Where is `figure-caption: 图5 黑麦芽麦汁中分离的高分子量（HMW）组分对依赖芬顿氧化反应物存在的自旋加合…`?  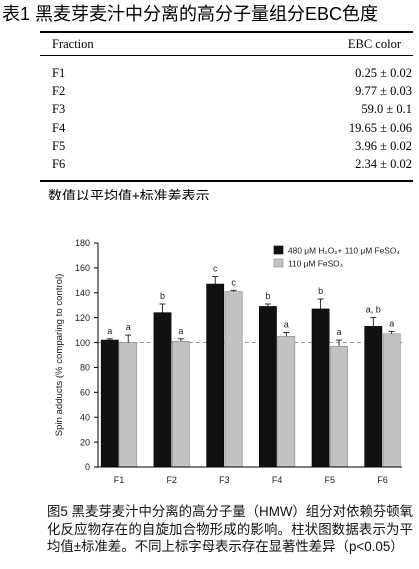 figure-caption: 图5 黑麦芽麦汁中分离的高分子量（HMW）组分对依赖芬顿氧化反应物存在的自旋加合… is located at coordinates (230, 529).